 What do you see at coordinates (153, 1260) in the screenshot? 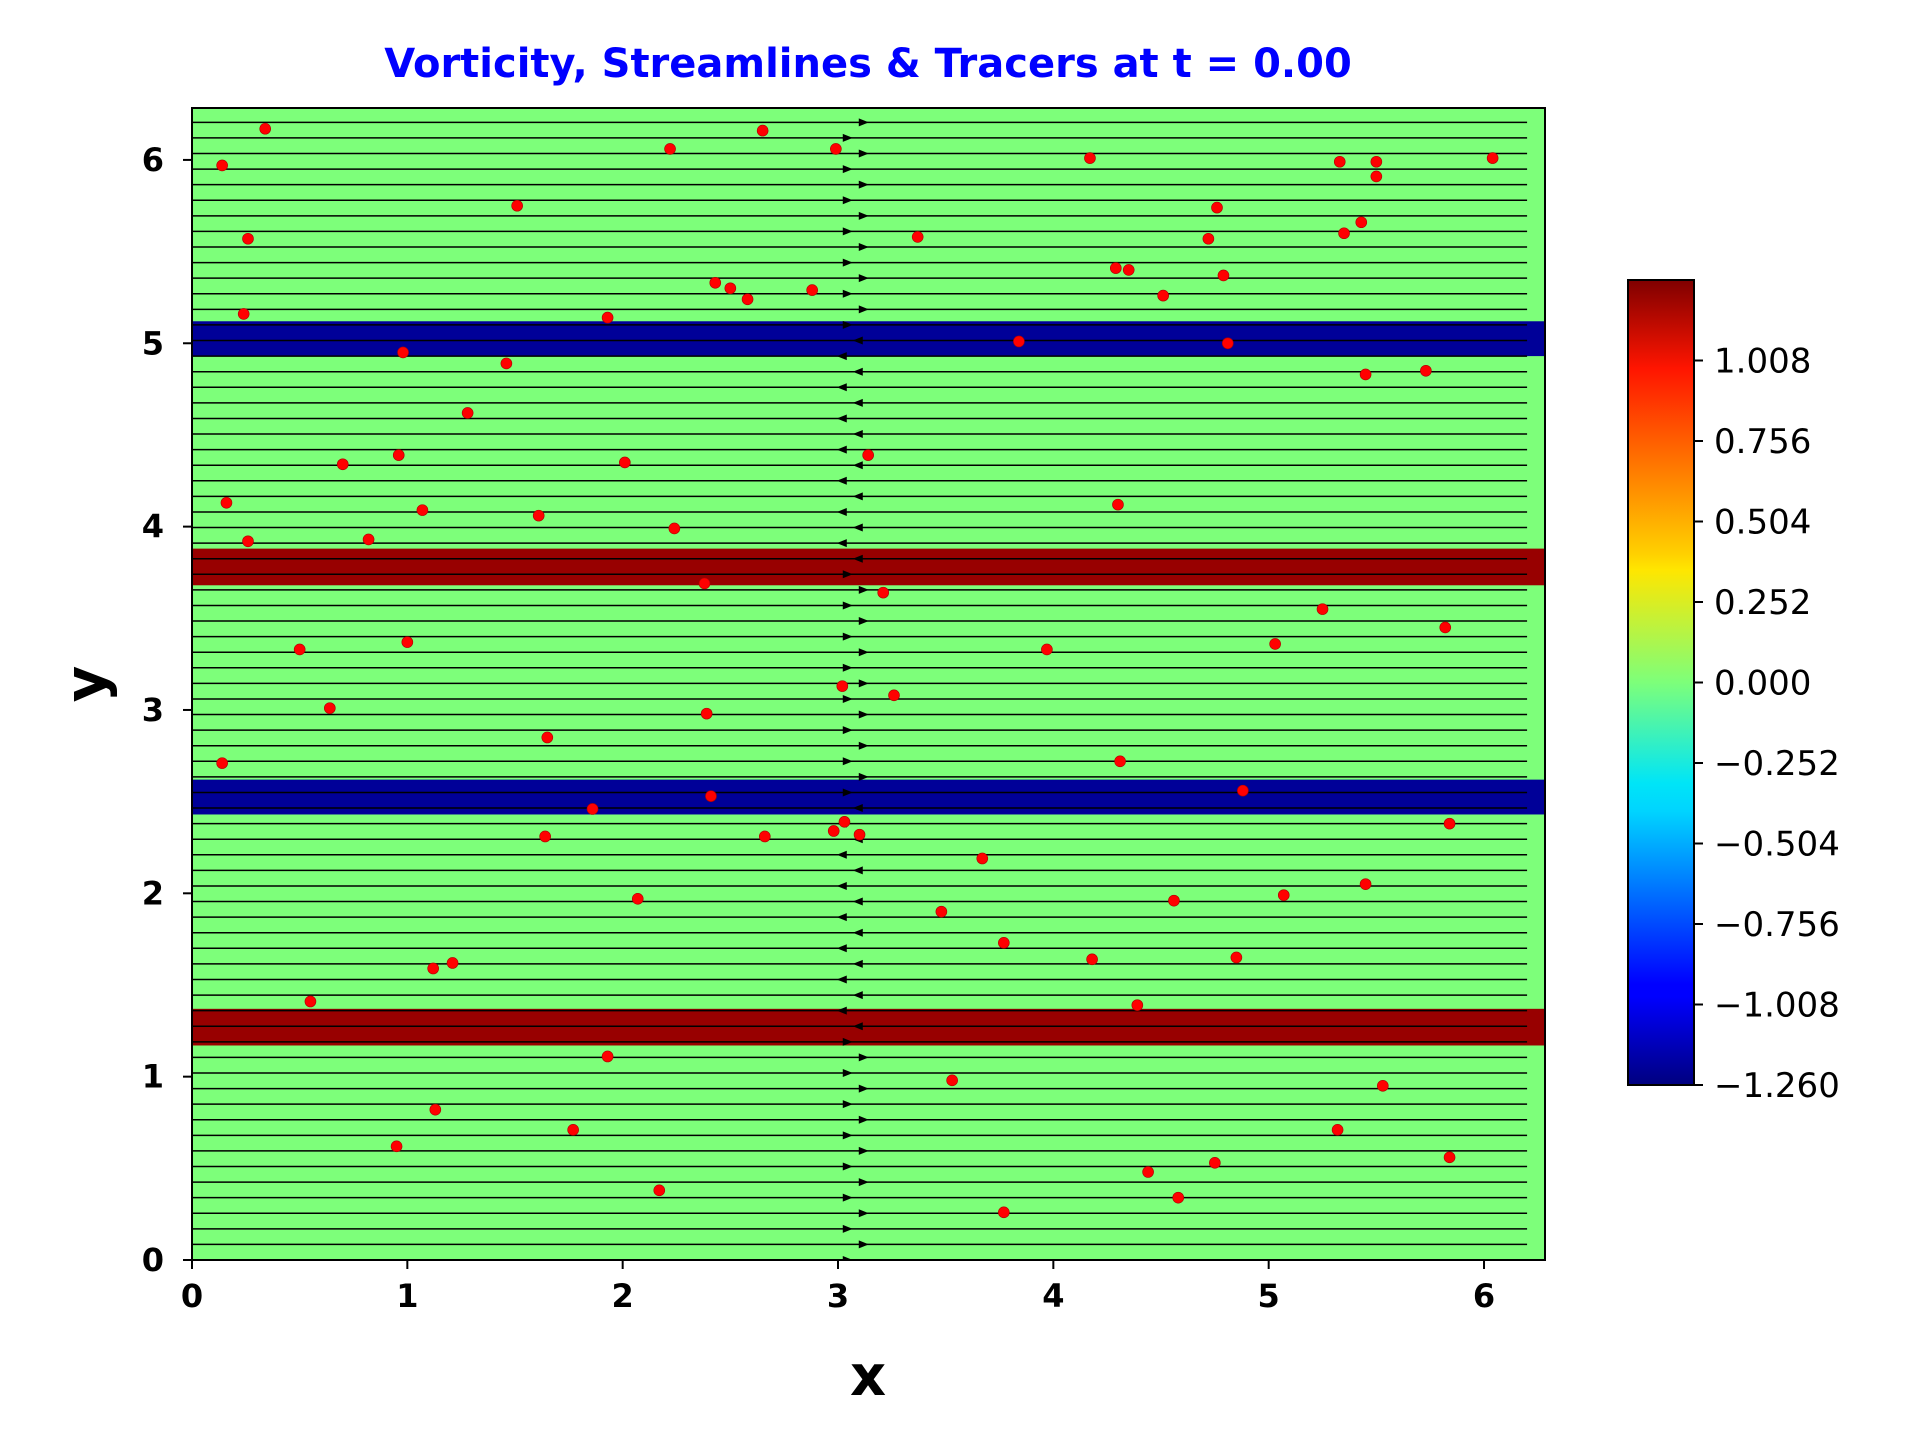
I see `y-tick-label: 0` at bounding box center [153, 1260].